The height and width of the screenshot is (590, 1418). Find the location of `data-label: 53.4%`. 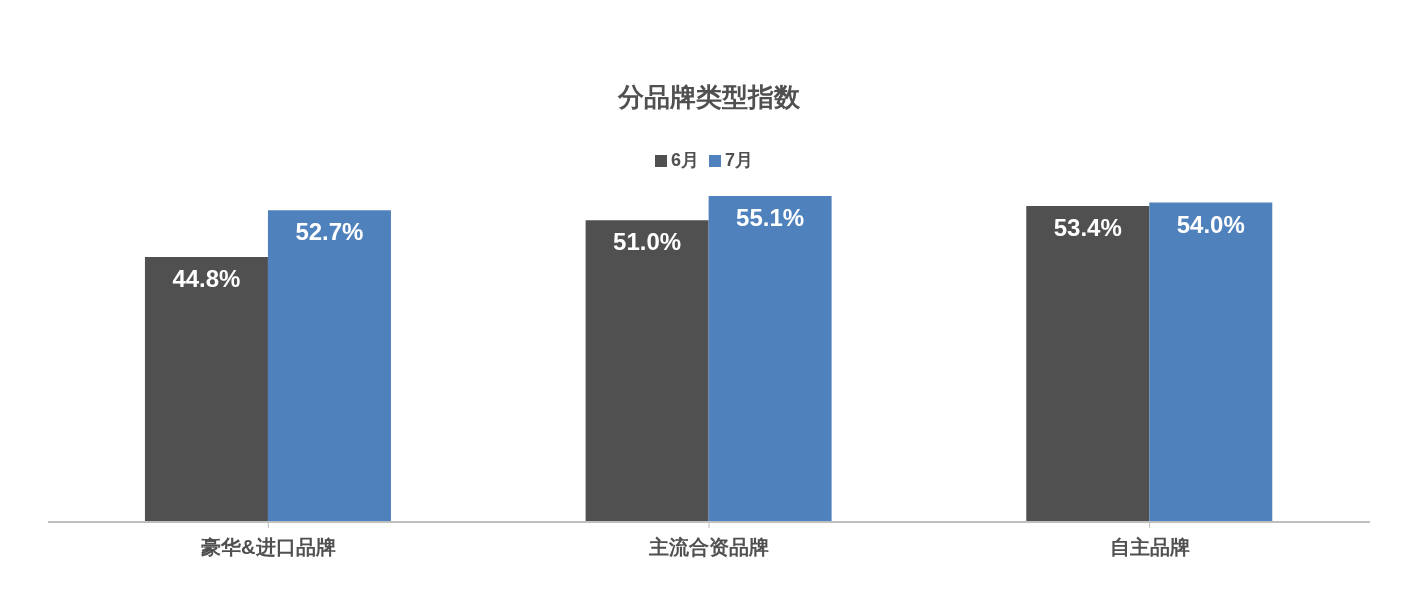

data-label: 53.4% is located at coordinates (1087, 228).